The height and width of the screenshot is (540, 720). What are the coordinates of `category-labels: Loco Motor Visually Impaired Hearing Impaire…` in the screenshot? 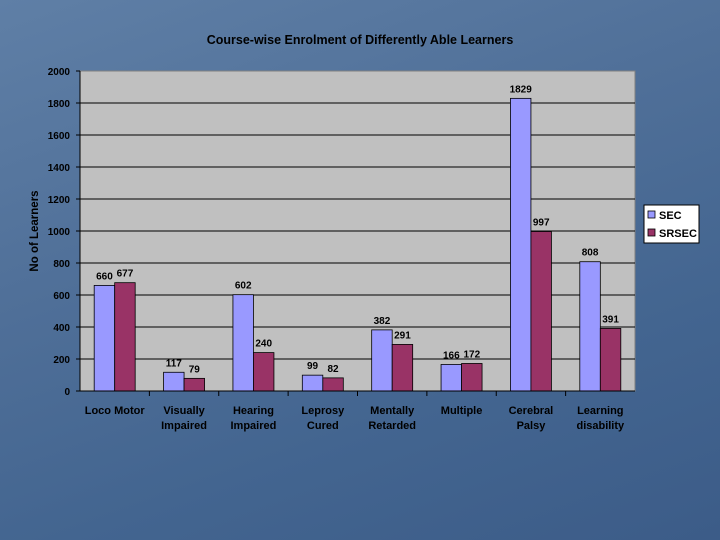 It's located at (355, 418).